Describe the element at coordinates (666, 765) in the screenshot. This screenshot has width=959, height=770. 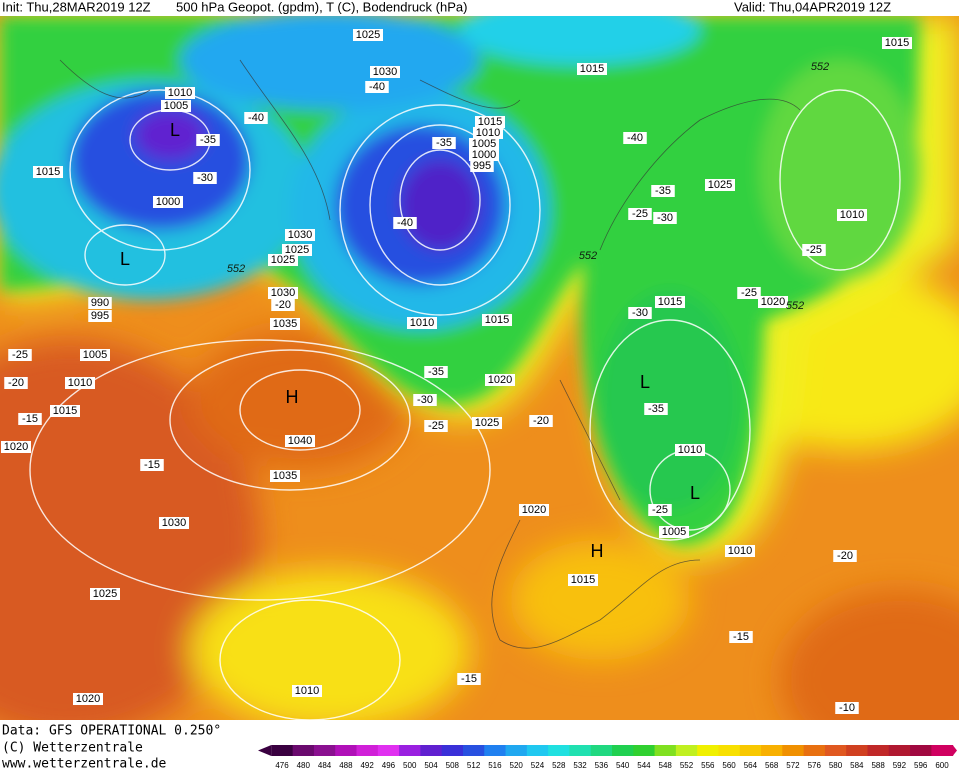
I see `colorbar-tick-label: 548` at that location.